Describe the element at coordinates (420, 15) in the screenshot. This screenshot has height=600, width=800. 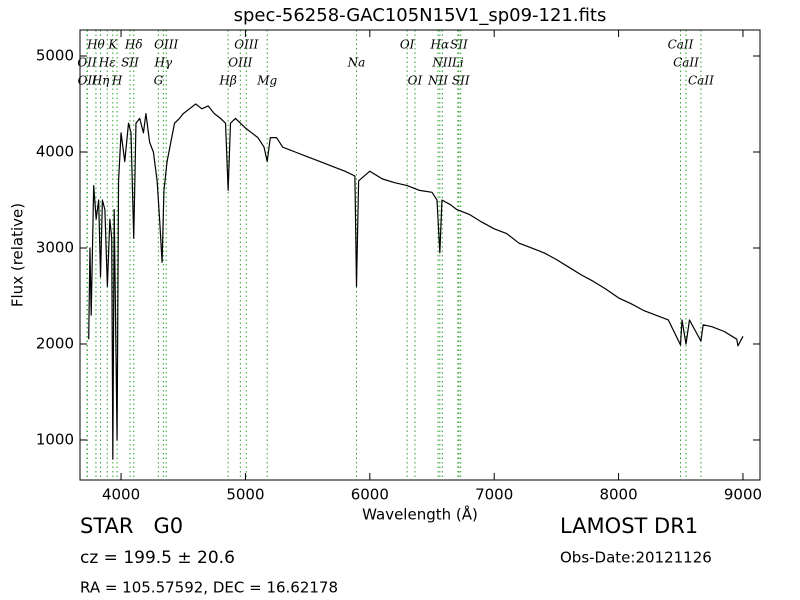
I see `chart-title: spec-56258-GAC105N15V1_sp09-121.fits` at that location.